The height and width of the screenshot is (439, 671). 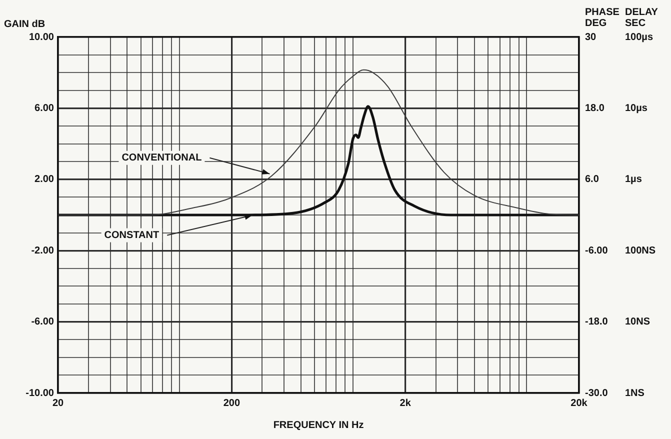 I want to click on text: 10NS, so click(x=637, y=322).